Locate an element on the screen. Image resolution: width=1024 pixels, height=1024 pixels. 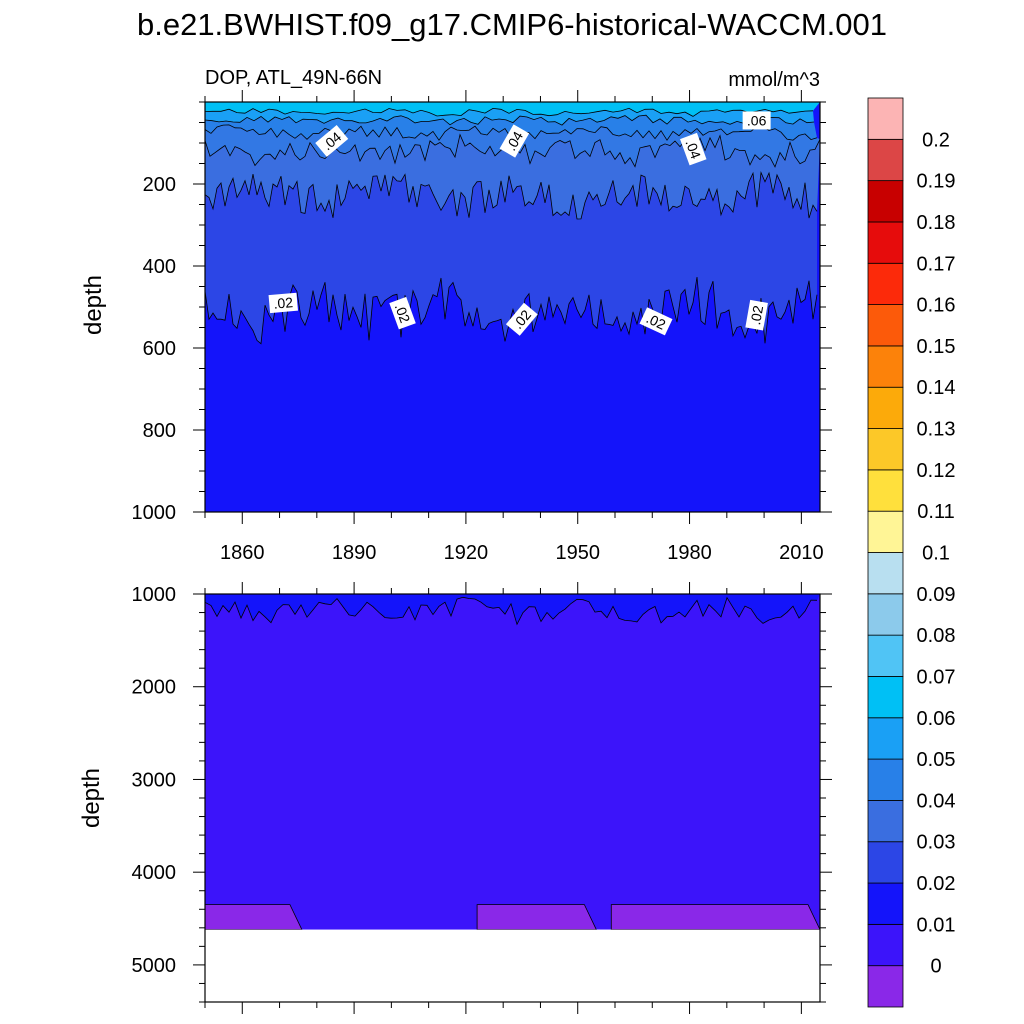
x-tick-label: 1860 is located at coordinates (242, 553).